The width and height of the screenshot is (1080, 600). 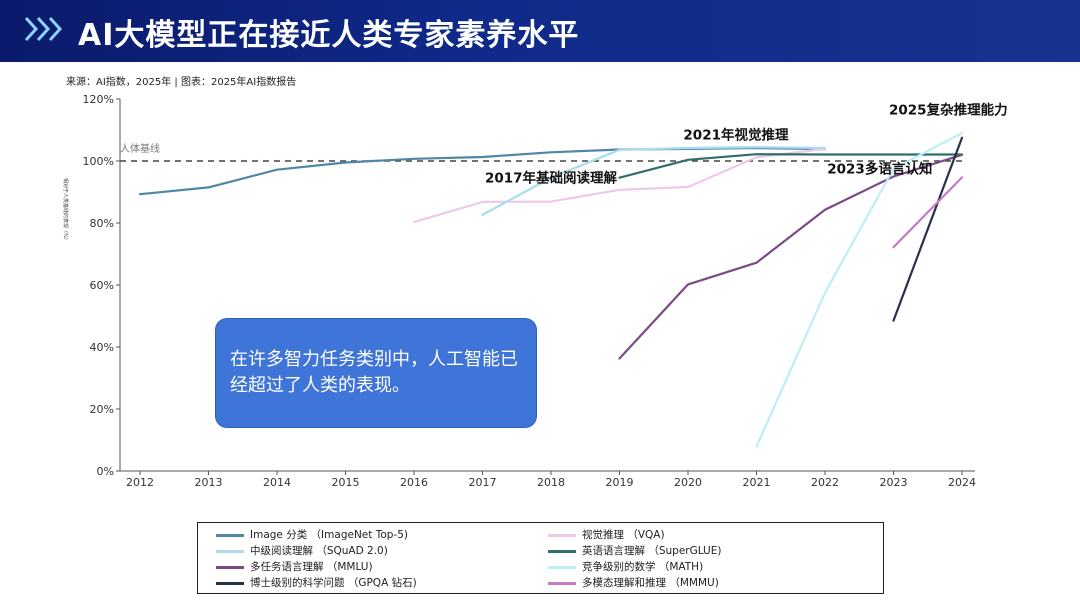 I want to click on callout-box: 在许多智力任务类别中，人工智能已经超过了人类的表现。, so click(x=376, y=373).